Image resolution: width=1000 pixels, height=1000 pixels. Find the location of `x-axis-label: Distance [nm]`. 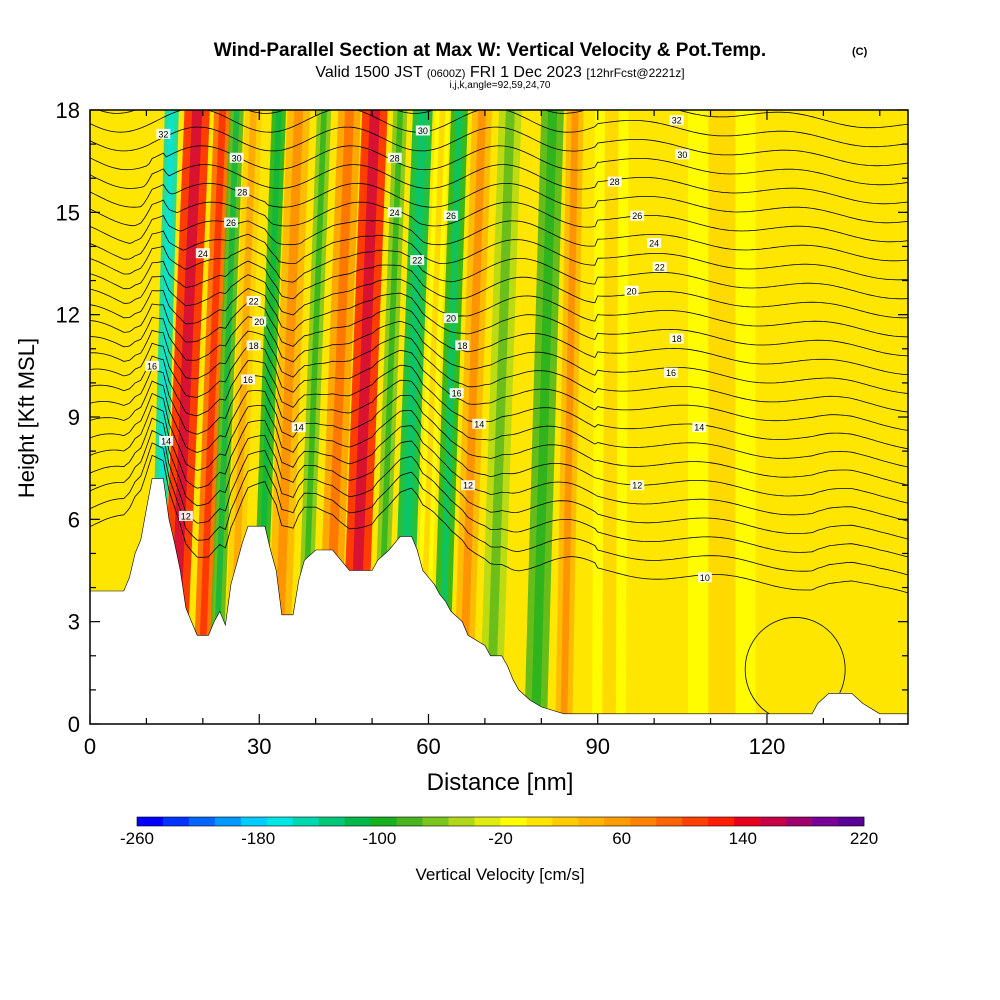

x-axis-label: Distance [nm] is located at coordinates (500, 782).